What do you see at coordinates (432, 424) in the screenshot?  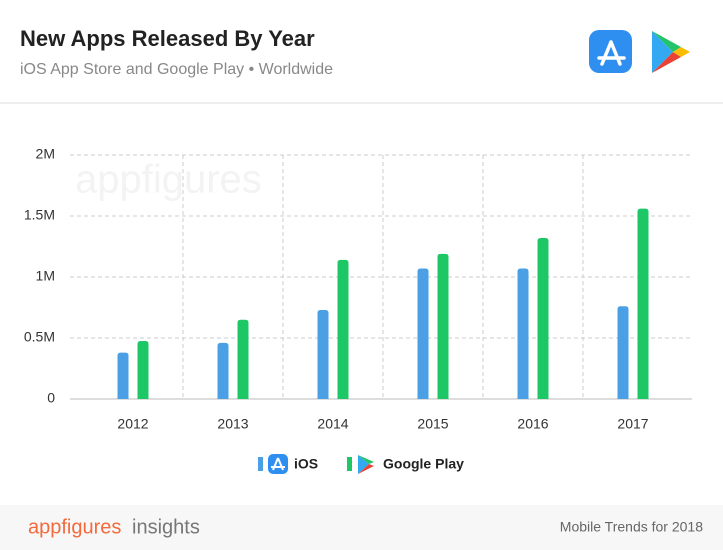 I see `x-tick-label: 2015` at bounding box center [432, 424].